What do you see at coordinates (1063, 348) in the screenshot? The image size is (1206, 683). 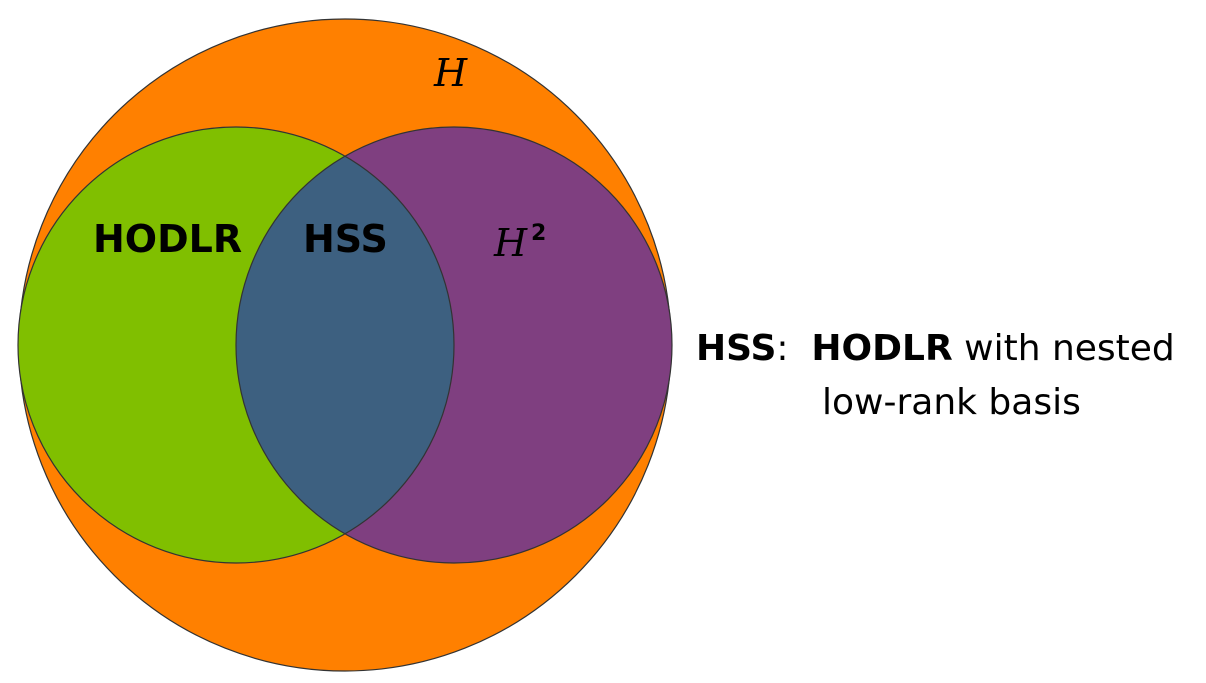 I see `caption-rest-line-1: with nested` at bounding box center [1063, 348].